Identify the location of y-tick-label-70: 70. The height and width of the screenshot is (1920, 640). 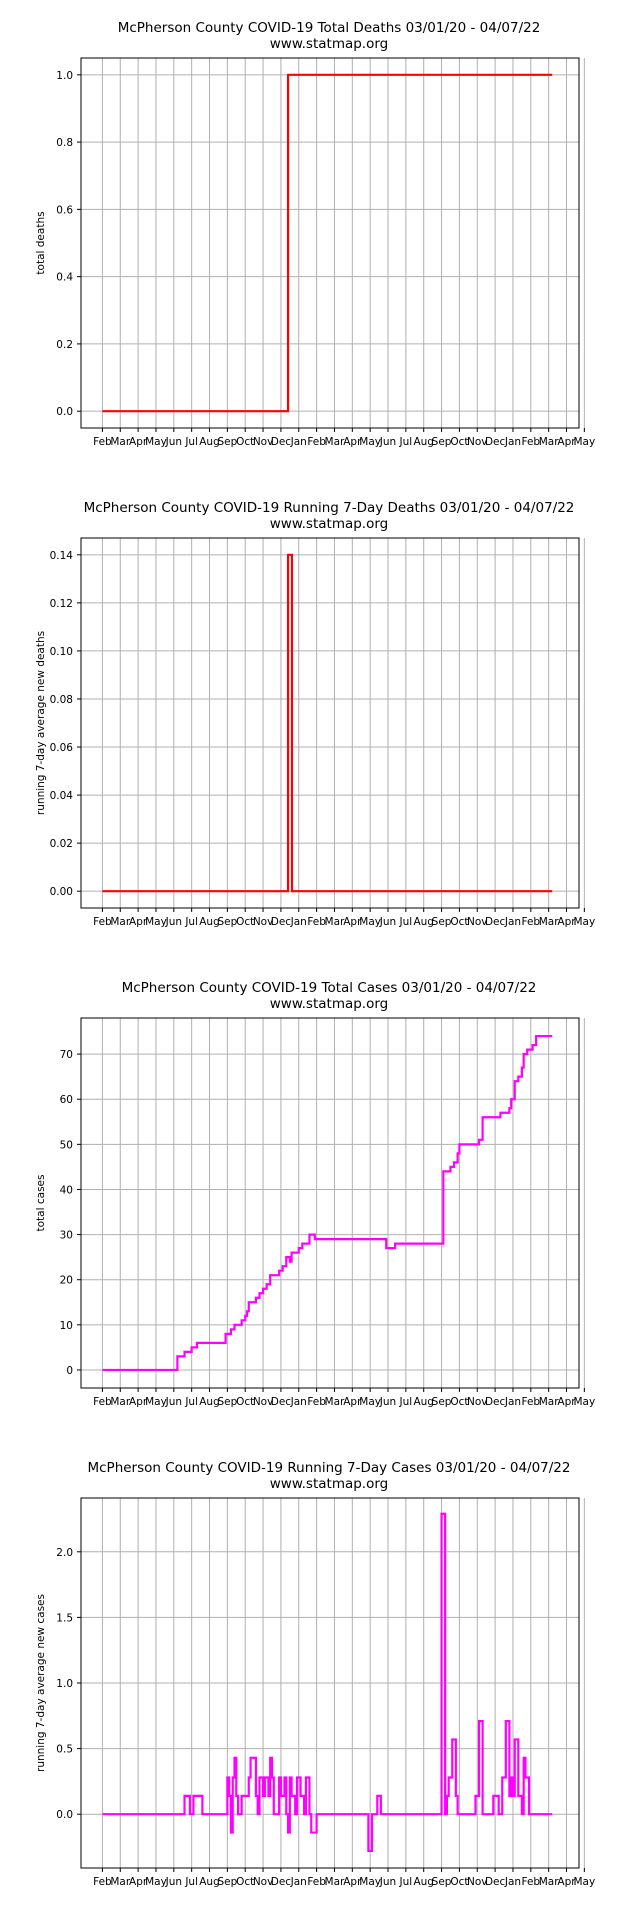
(66, 1055).